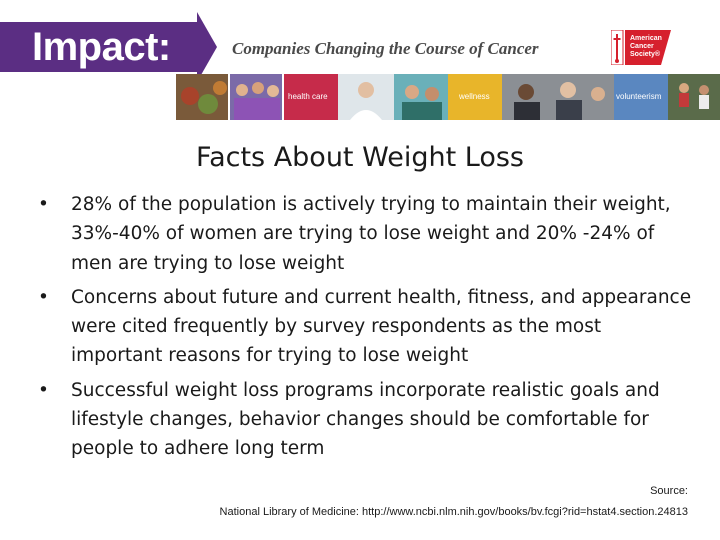 This screenshot has width=720, height=540. Describe the element at coordinates (366, 97) in the screenshot. I see `doctor-photo` at that location.